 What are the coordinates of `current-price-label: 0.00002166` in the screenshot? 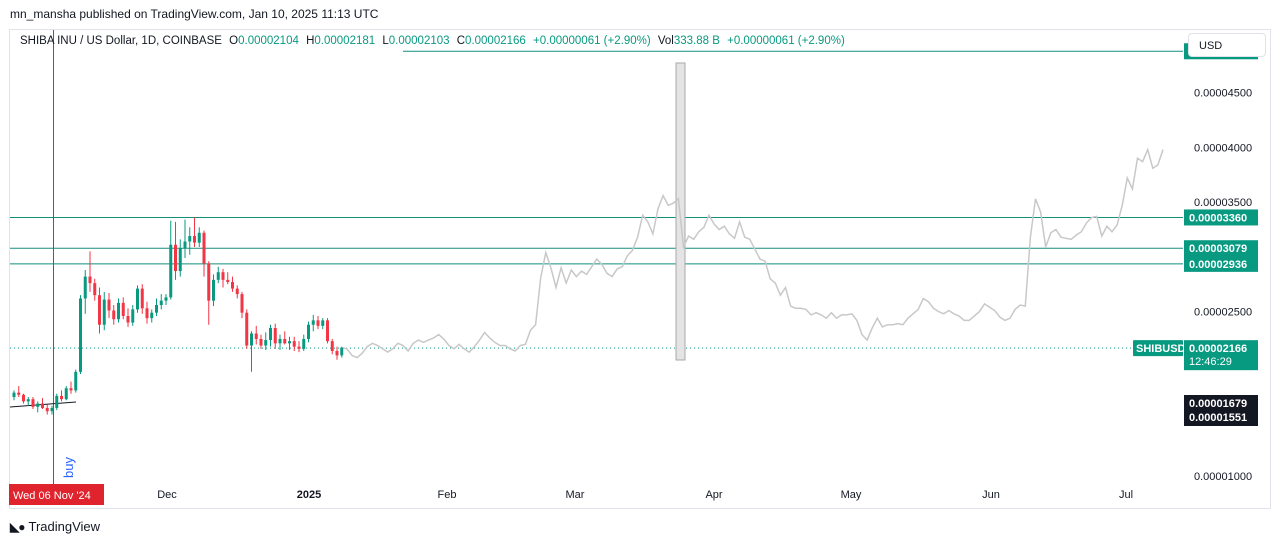 It's located at (1218, 349).